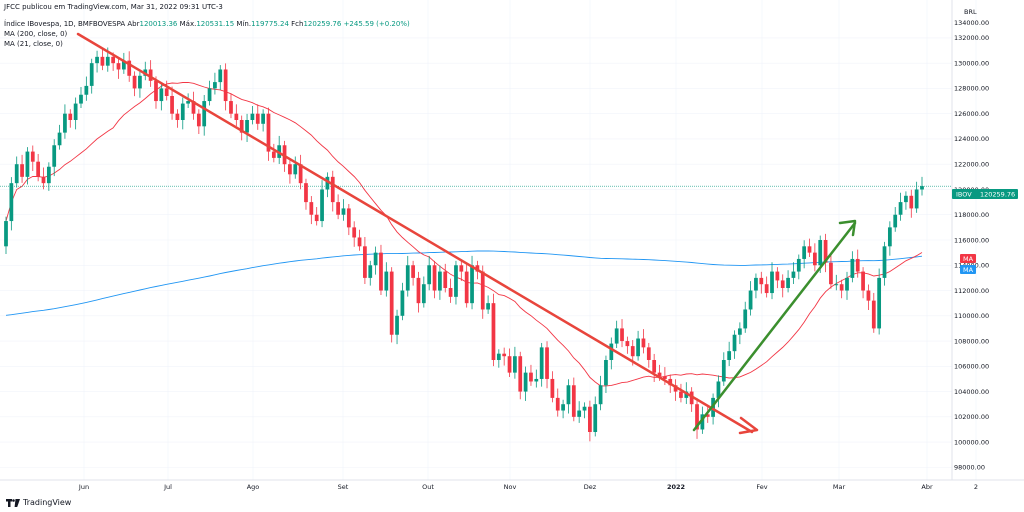  Describe the element at coordinates (971, 215) in the screenshot. I see `price-tick-label: 118000.00` at that location.